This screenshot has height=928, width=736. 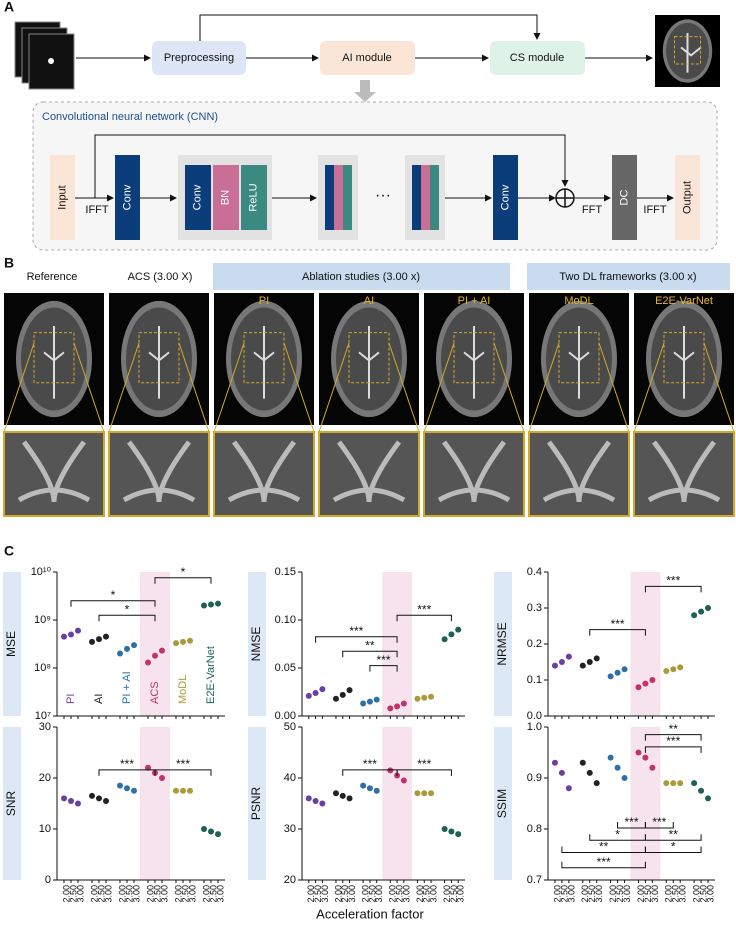 What do you see at coordinates (285, 572) in the screenshot?
I see `y-tick-label: 0.15` at bounding box center [285, 572].